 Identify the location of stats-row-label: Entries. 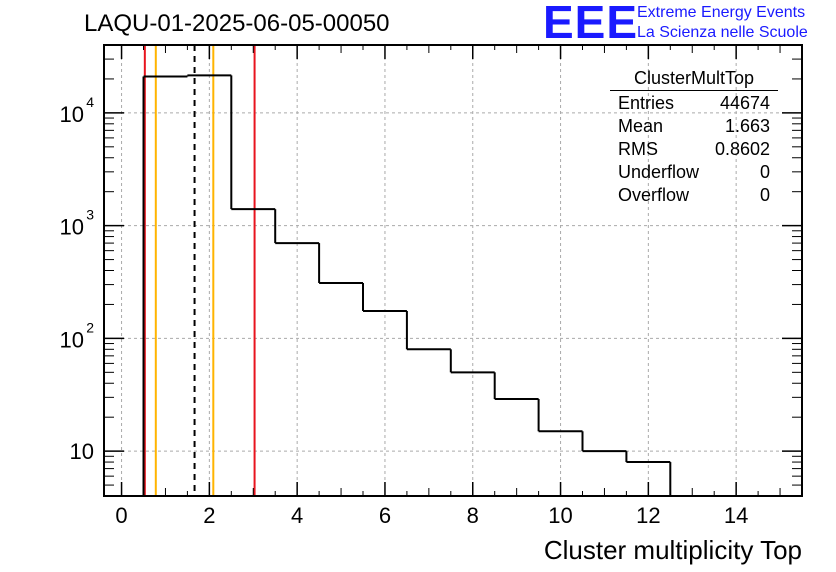
(646, 103).